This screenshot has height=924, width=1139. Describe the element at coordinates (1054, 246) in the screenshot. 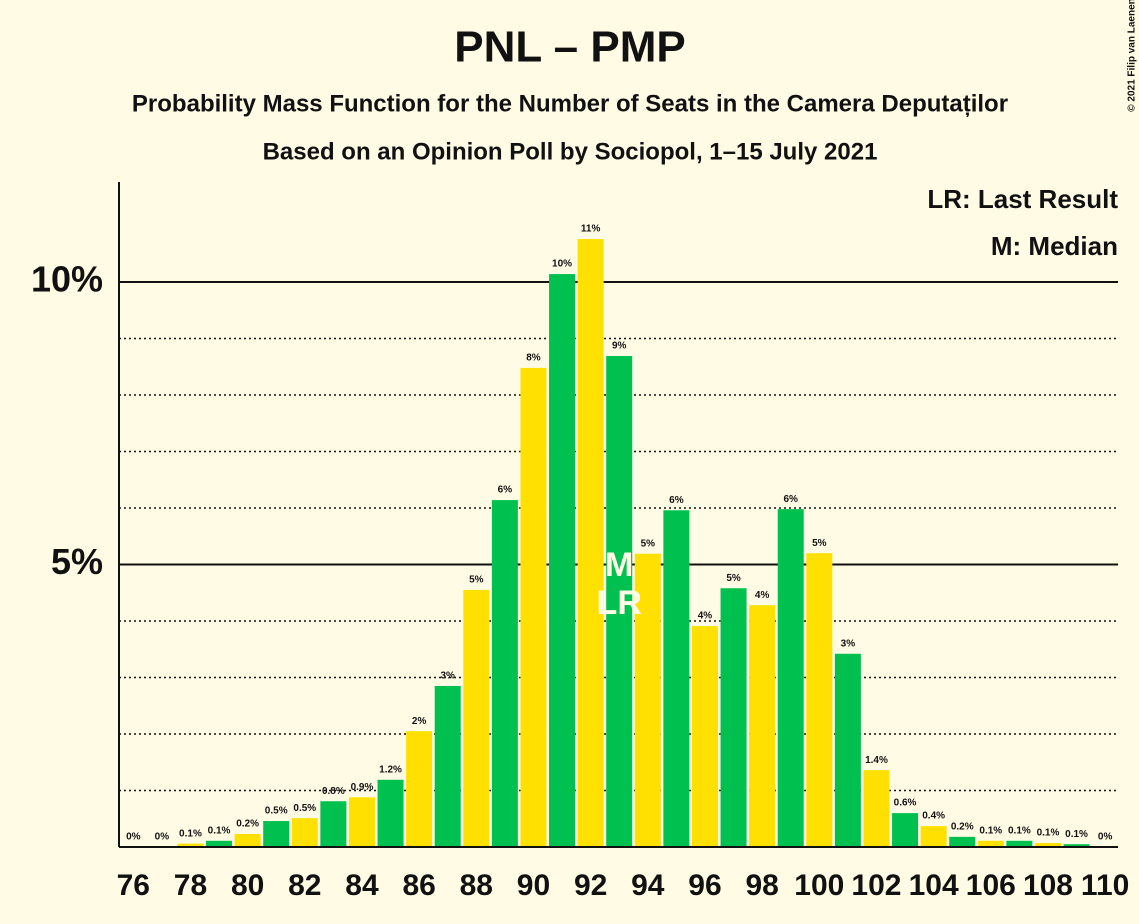

I see `legend-entry: M: Median` at that location.